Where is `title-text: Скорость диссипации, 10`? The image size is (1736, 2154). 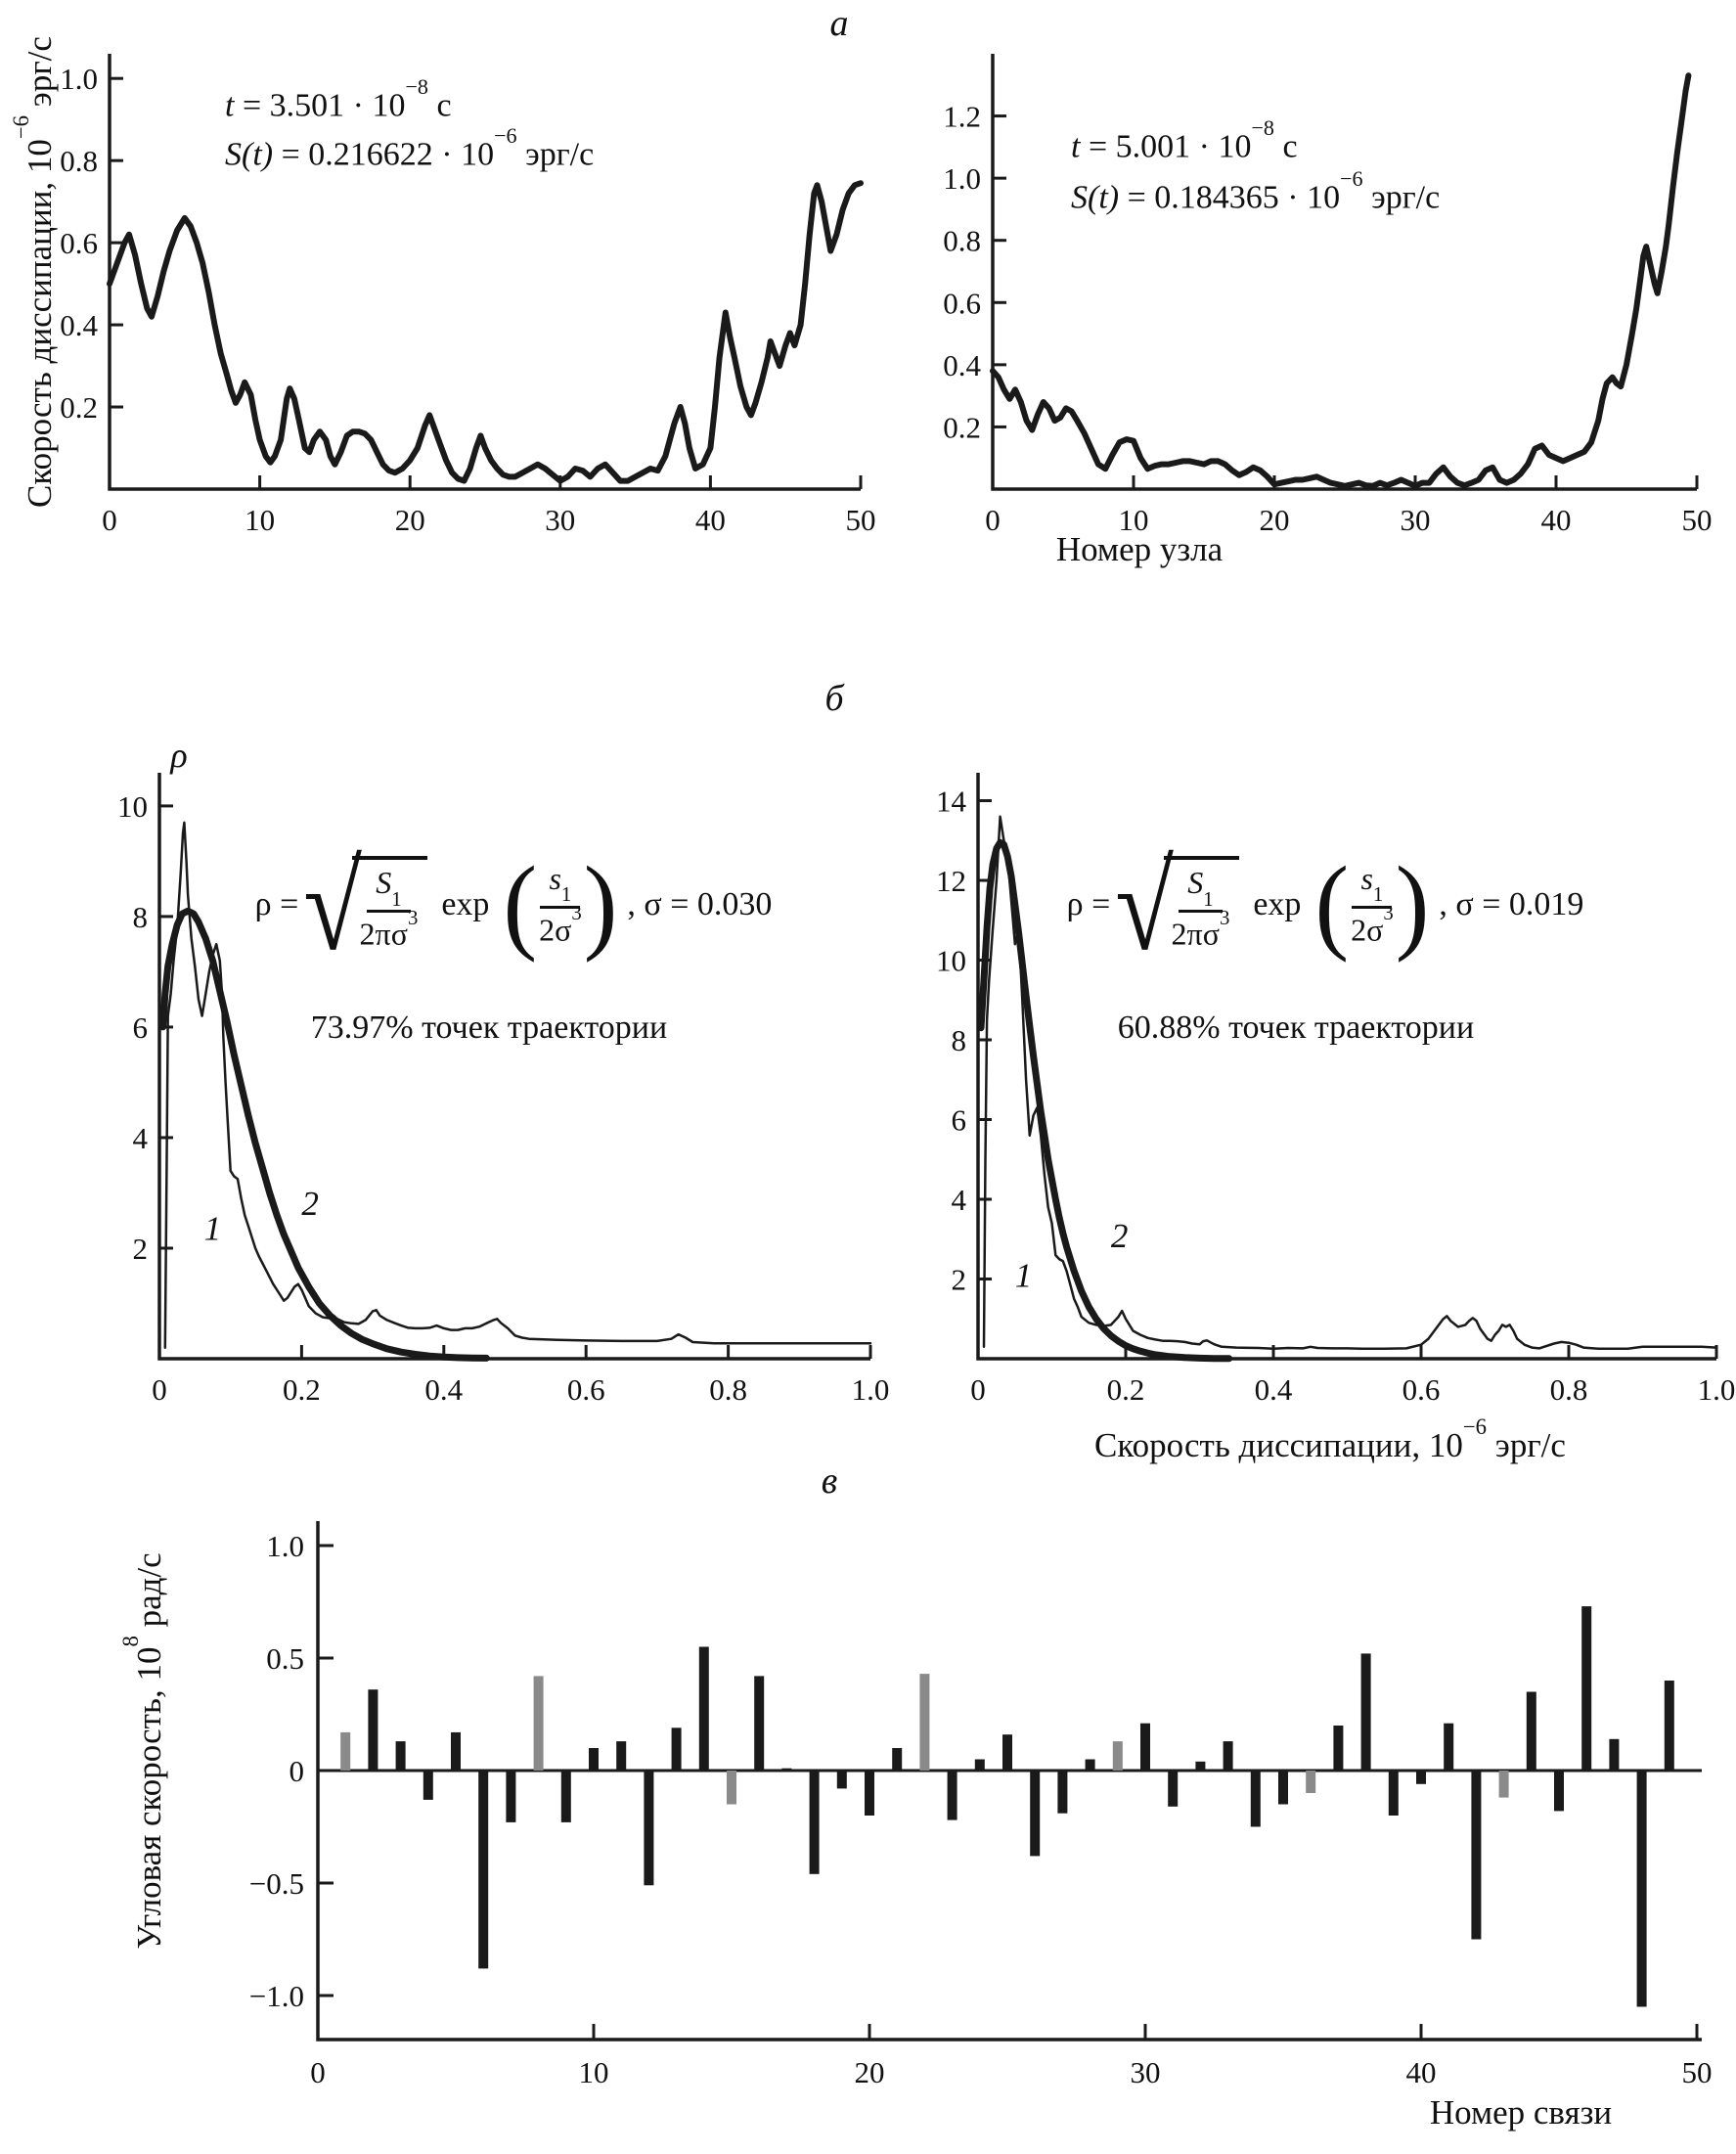
title-text: Скорость диссипации, 10 is located at coordinates (1278, 1445).